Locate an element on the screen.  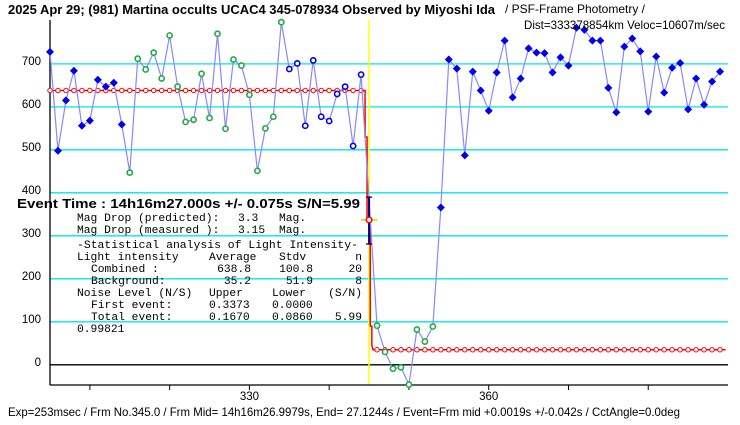
first-event-label: First event: is located at coordinates (131, 306).